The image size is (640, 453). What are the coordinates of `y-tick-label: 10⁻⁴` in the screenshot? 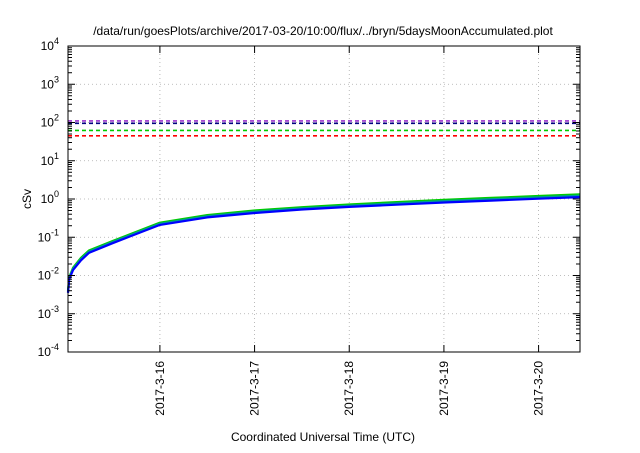 It's located at (48, 350).